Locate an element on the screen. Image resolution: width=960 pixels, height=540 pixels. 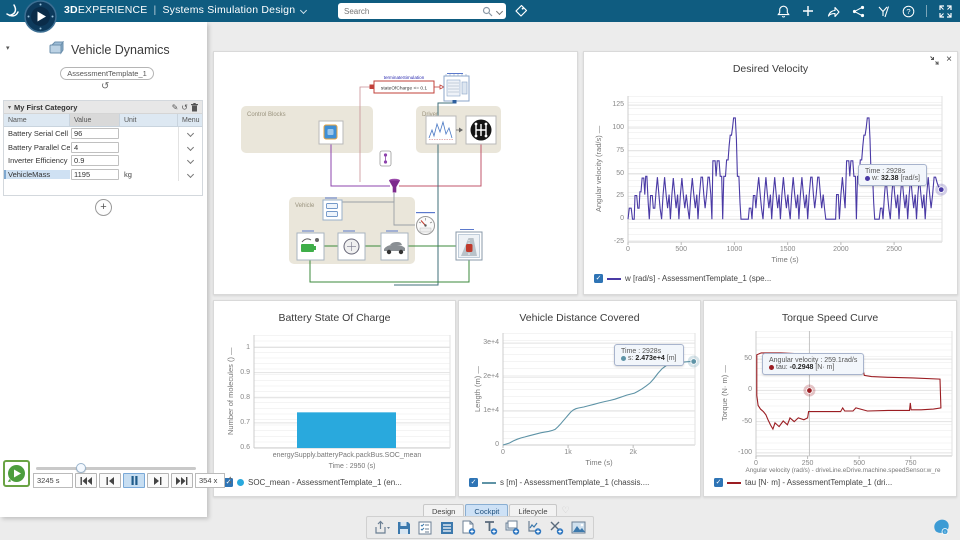
tab-cockpit: Cockpit is located at coordinates (487, 510).